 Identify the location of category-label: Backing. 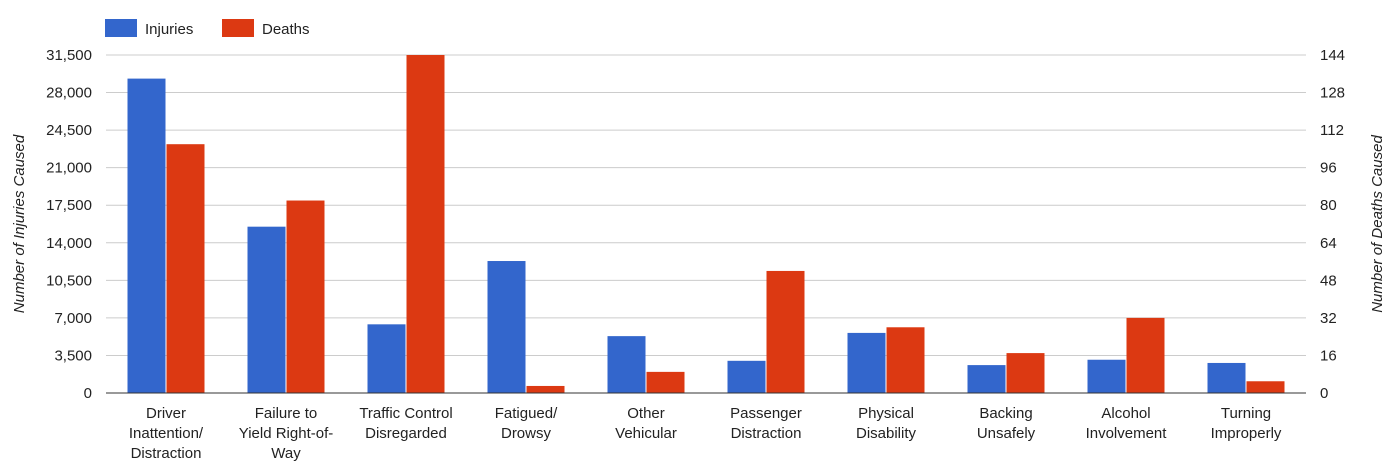
(1005, 413).